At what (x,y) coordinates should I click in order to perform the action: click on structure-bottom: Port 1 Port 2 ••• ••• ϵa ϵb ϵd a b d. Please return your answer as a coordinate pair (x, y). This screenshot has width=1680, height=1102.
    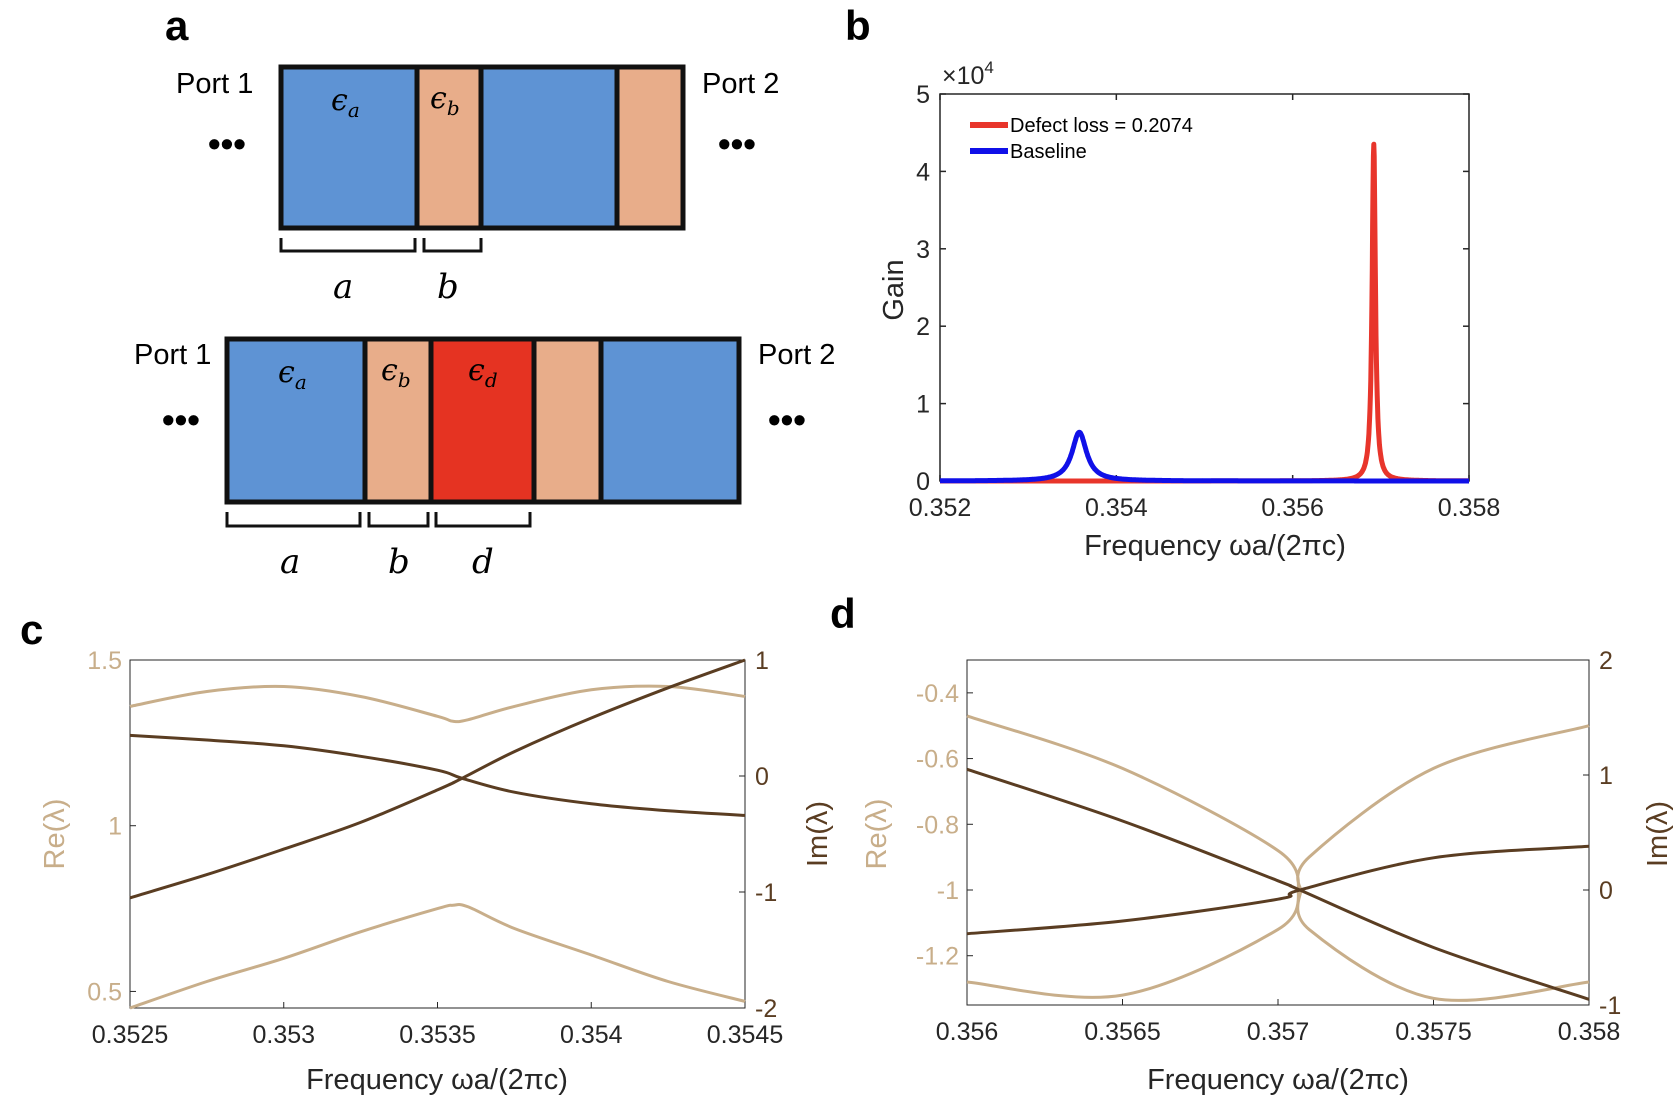
    Looking at the image, I should click on (484, 459).